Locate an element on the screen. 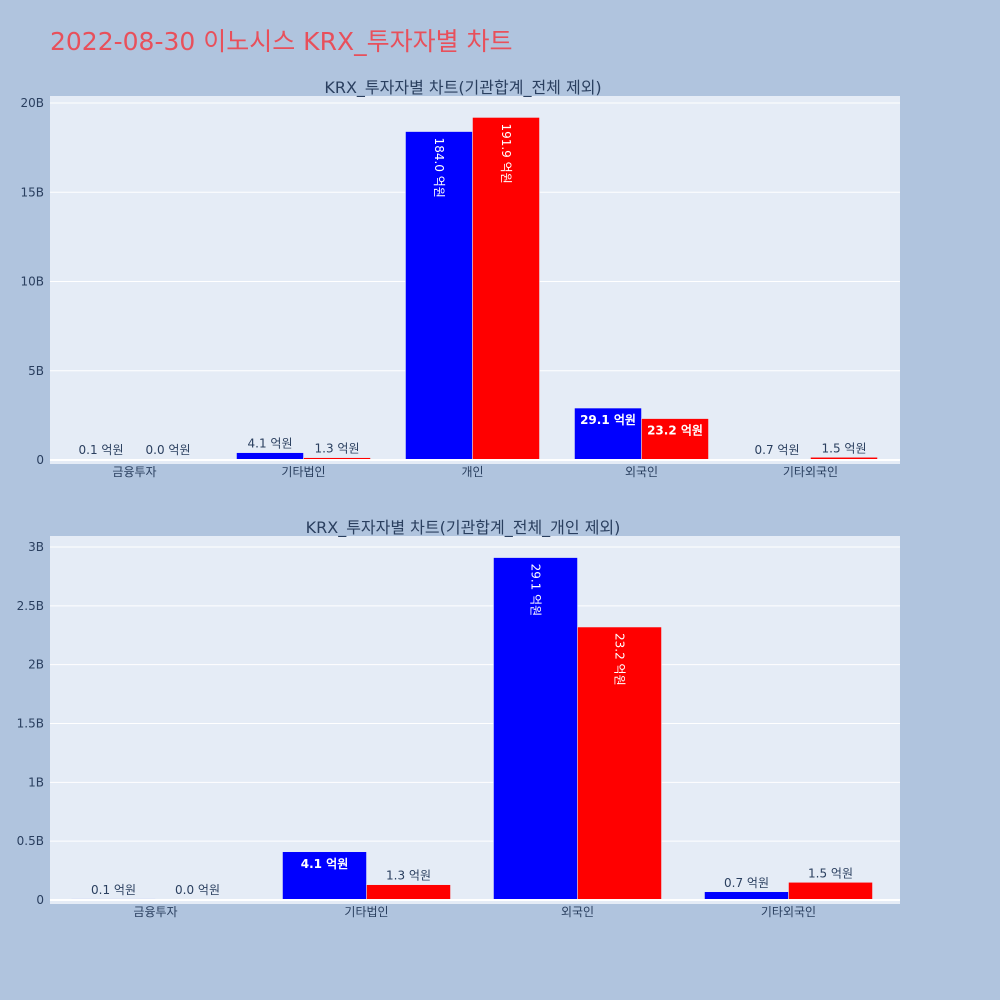  y-tick-label: 3B is located at coordinates (36, 547).